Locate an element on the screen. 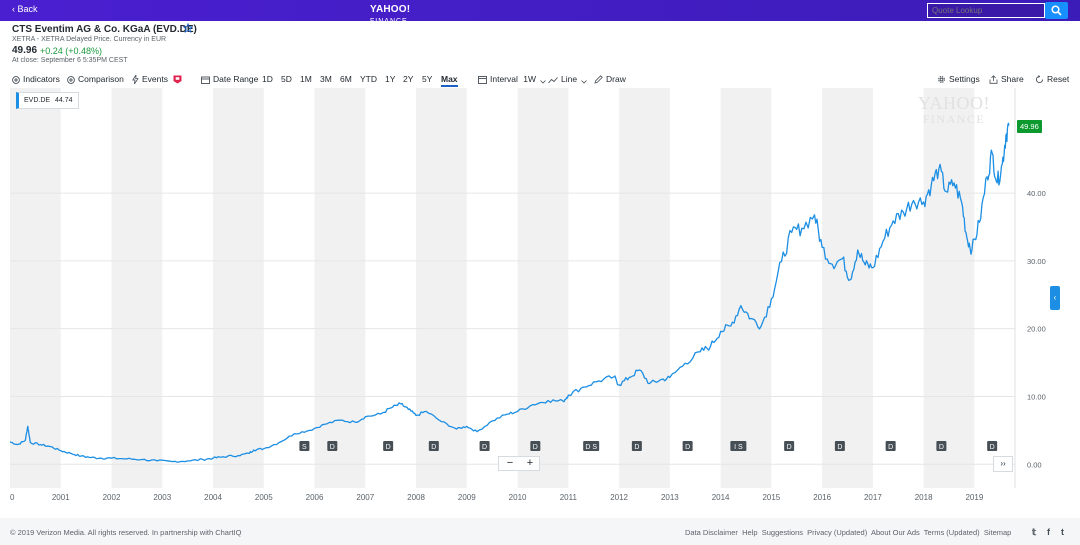 The image size is (1080, 545). x-tick-label: 2012 is located at coordinates (619, 497).